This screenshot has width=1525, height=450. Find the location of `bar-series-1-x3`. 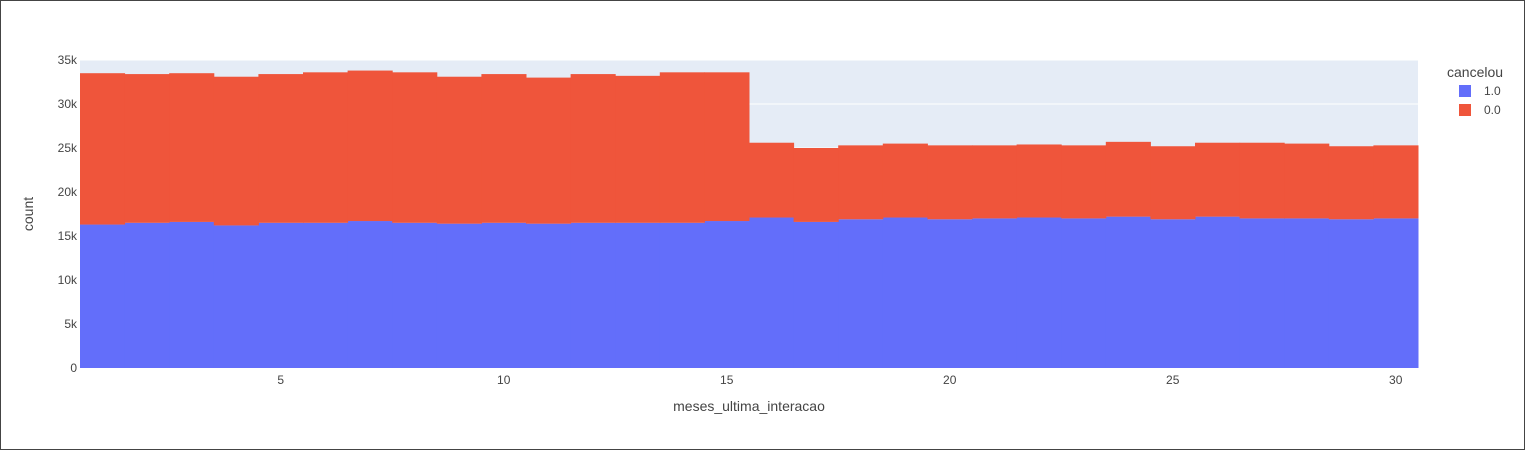

bar-series-1-x3 is located at coordinates (192, 147).